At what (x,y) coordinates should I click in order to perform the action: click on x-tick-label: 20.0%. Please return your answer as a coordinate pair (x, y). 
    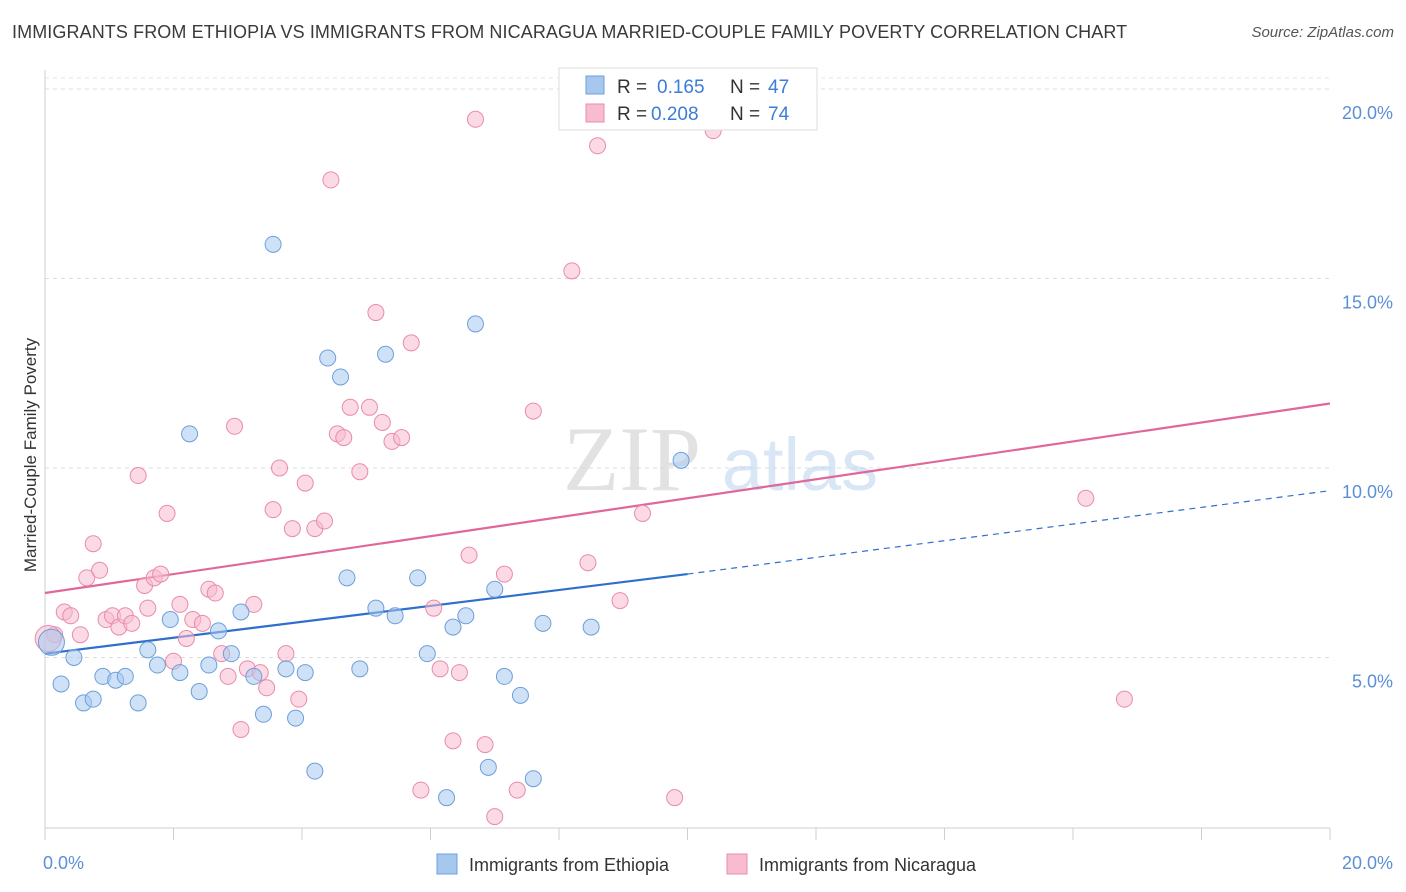
    Looking at the image, I should click on (1367, 863).